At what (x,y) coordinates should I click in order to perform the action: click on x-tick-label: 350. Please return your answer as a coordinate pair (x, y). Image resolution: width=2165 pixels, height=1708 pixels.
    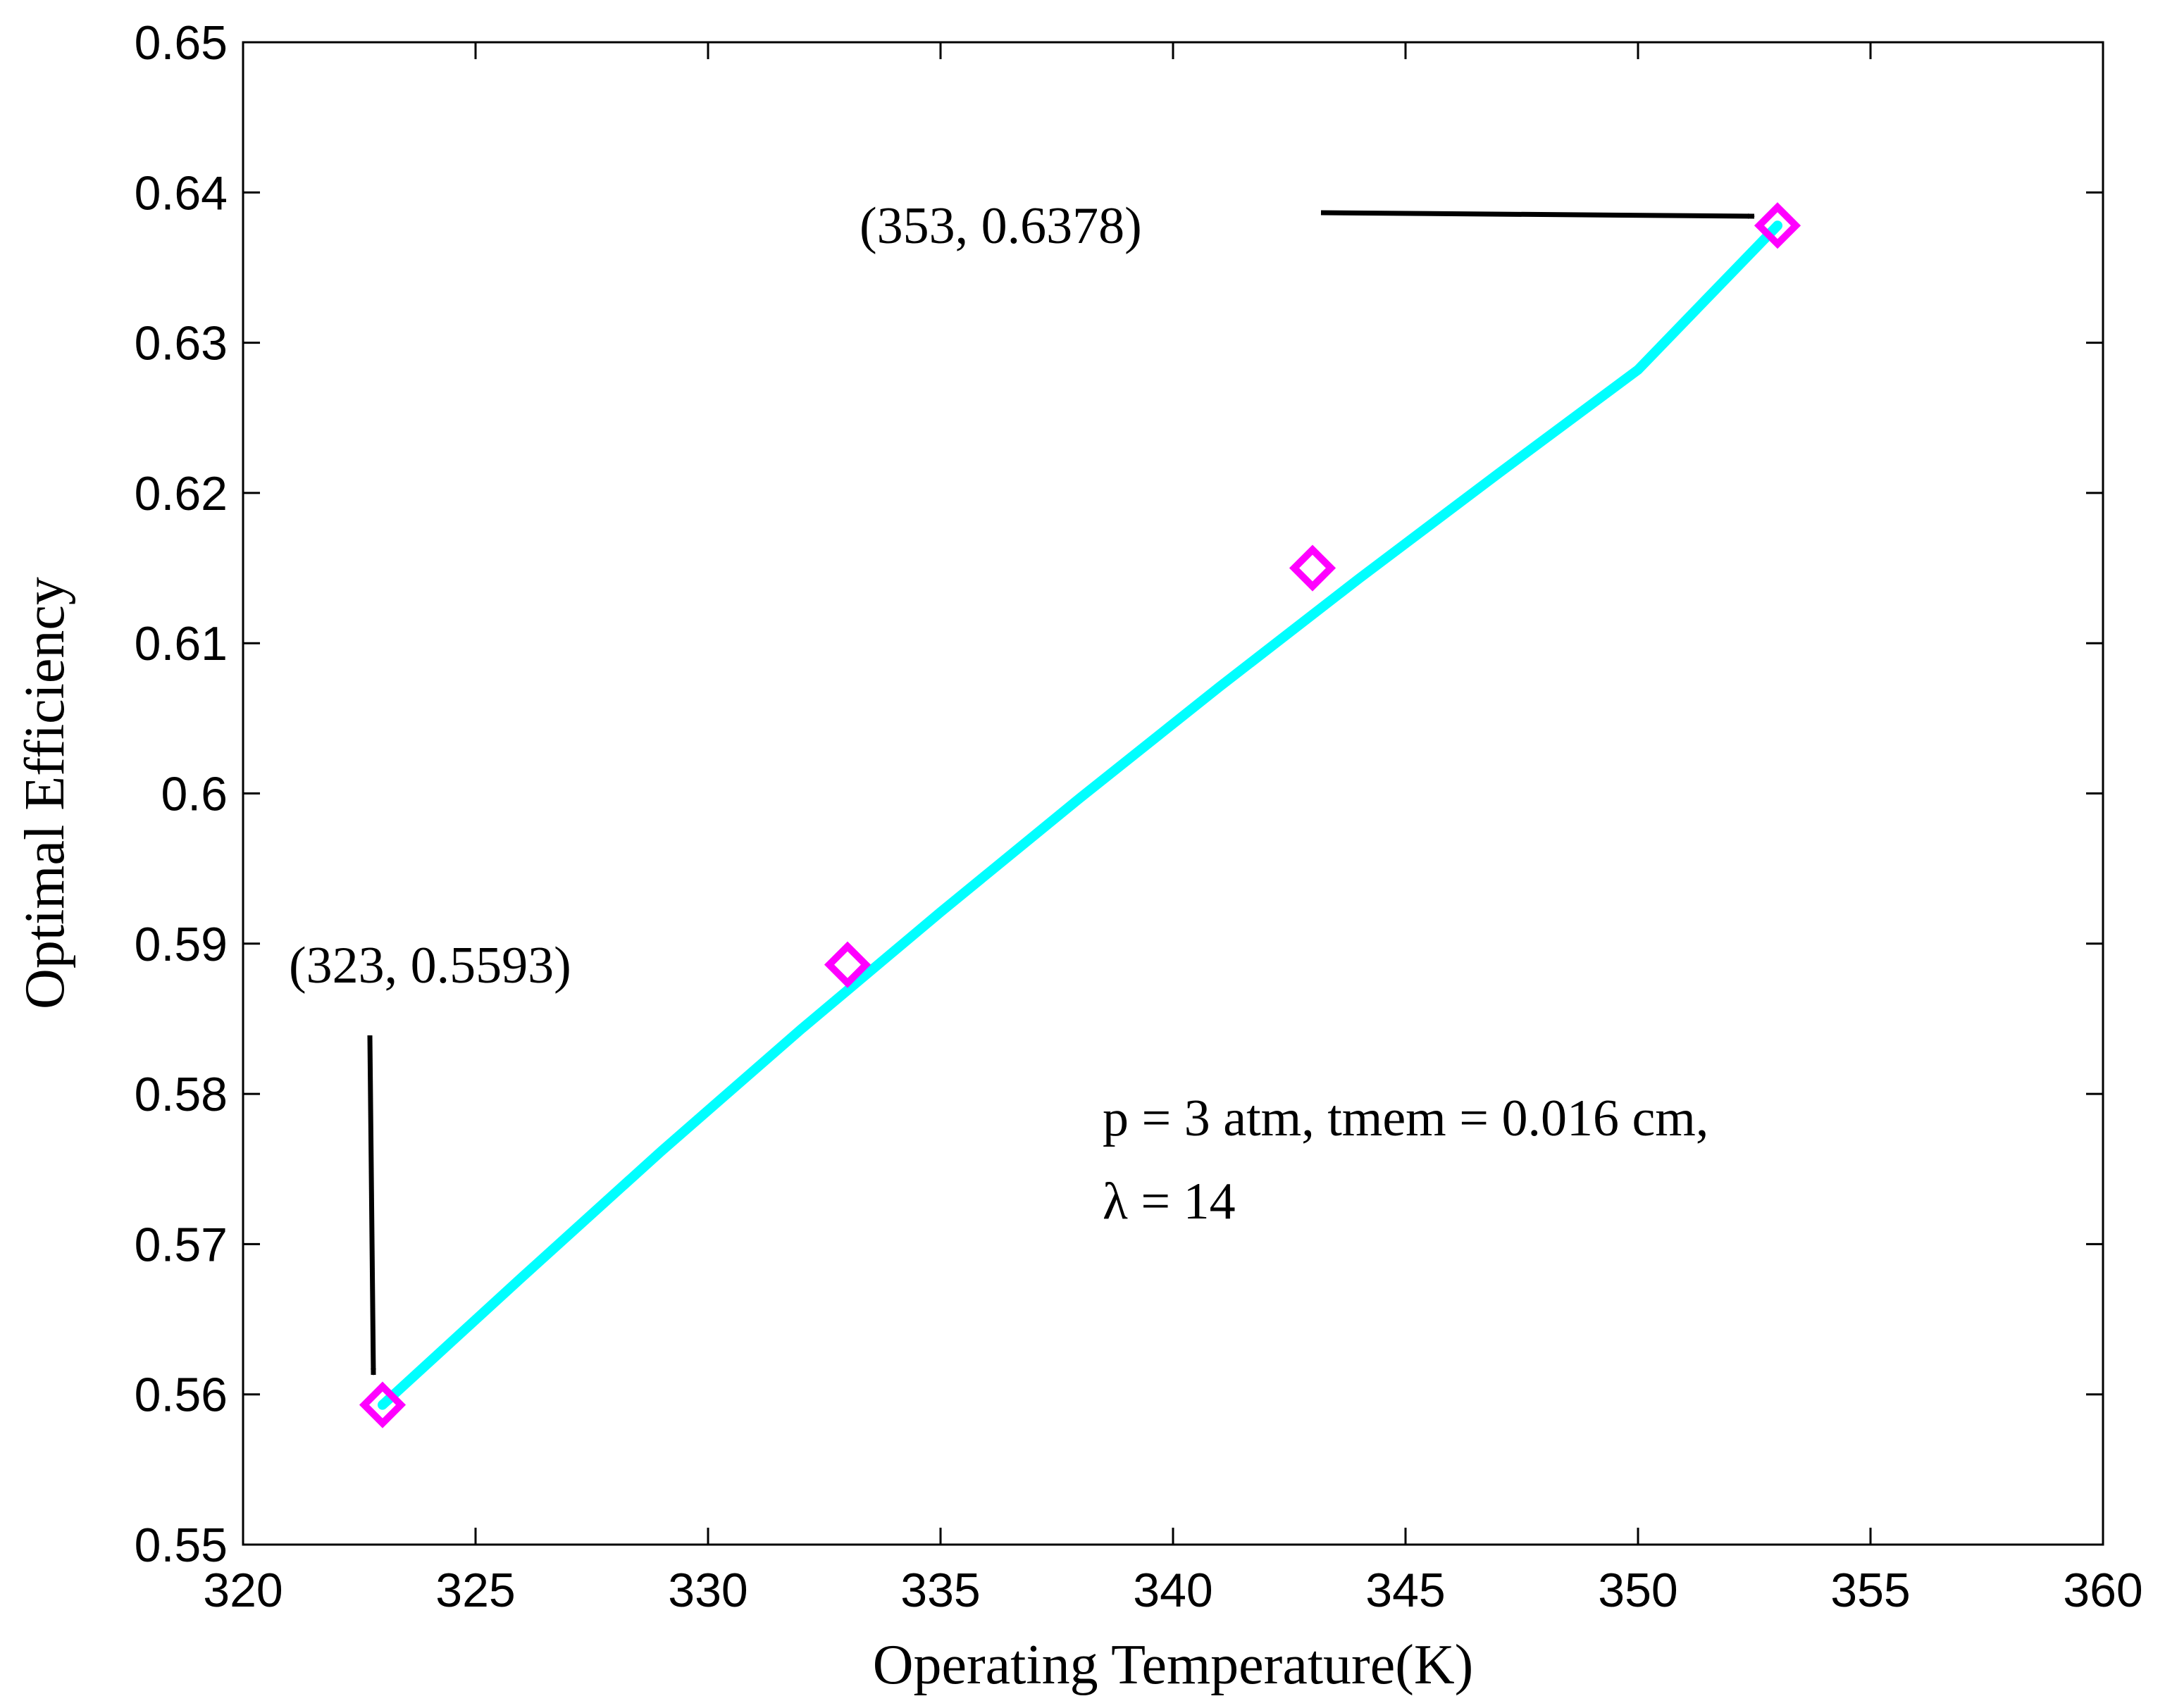
    Looking at the image, I should click on (1638, 1590).